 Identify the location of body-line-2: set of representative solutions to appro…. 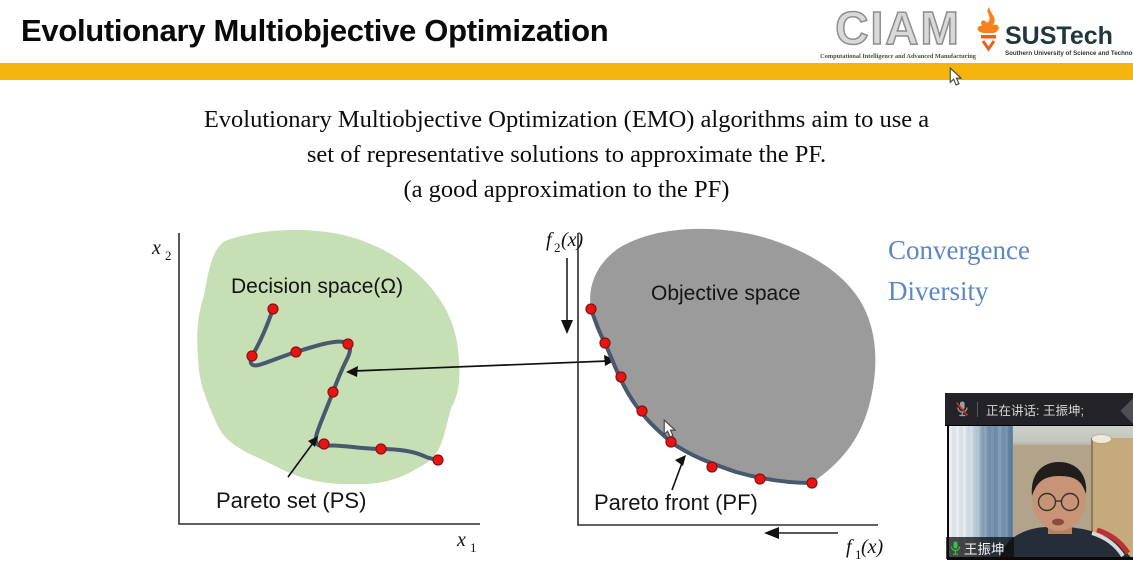
(566, 154).